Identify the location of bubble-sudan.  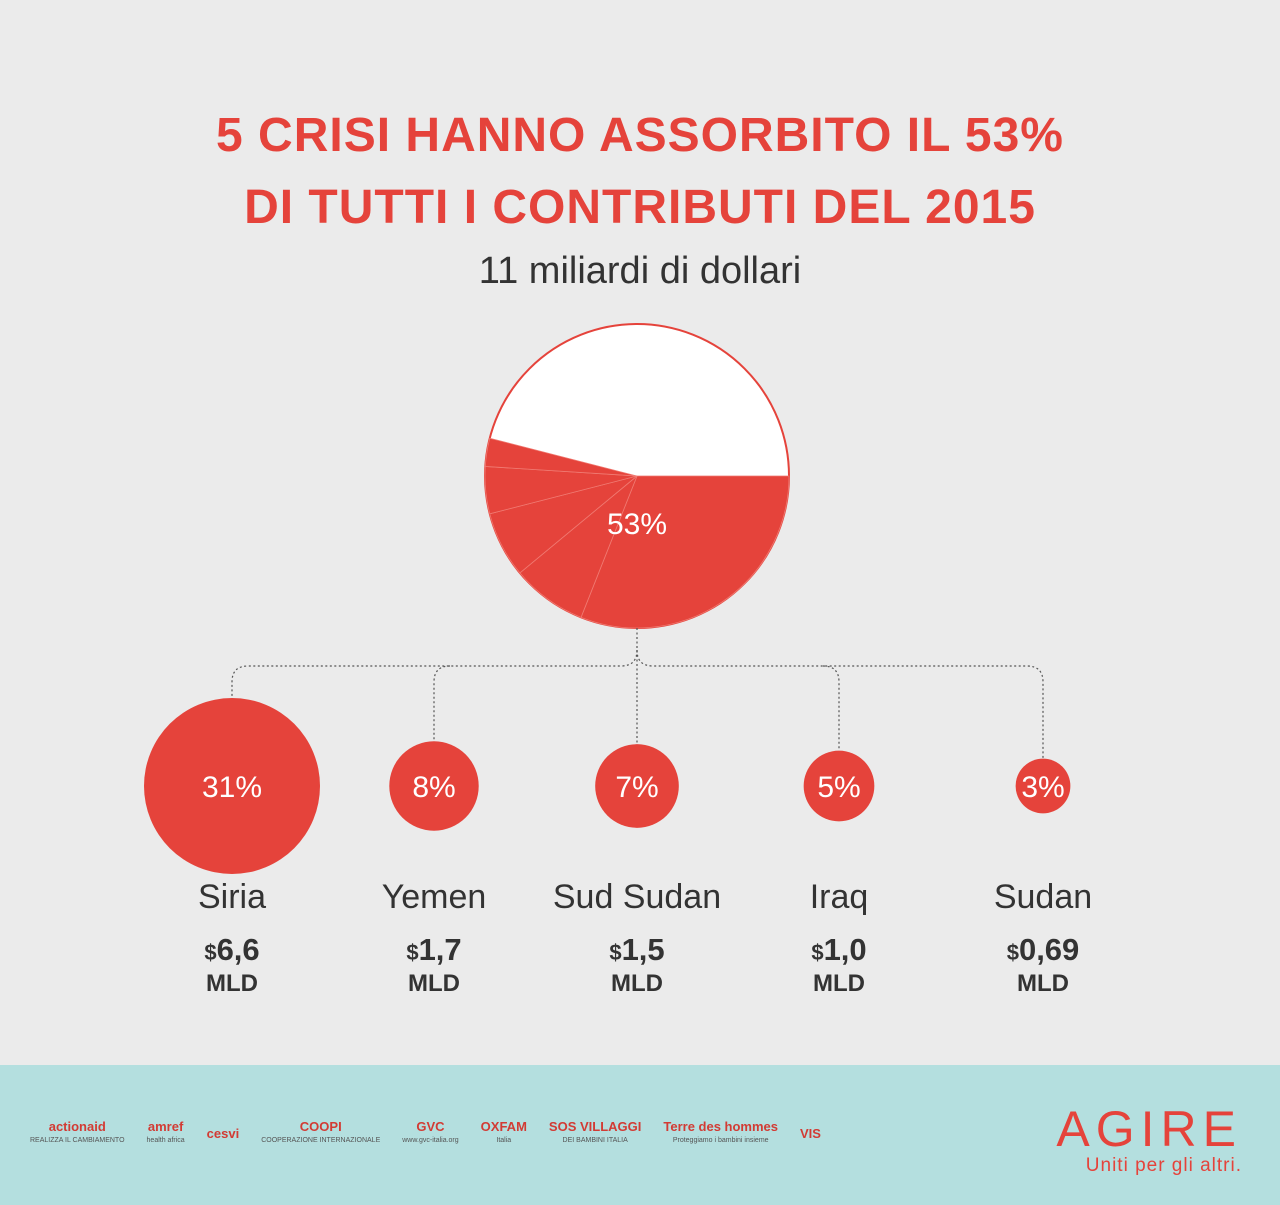
(1043, 786).